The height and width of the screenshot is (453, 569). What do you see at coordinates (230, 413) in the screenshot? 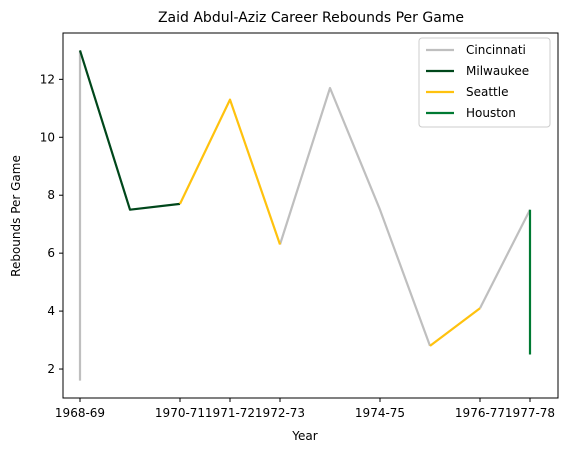
I see `x-tick-label: 1971-72` at bounding box center [230, 413].